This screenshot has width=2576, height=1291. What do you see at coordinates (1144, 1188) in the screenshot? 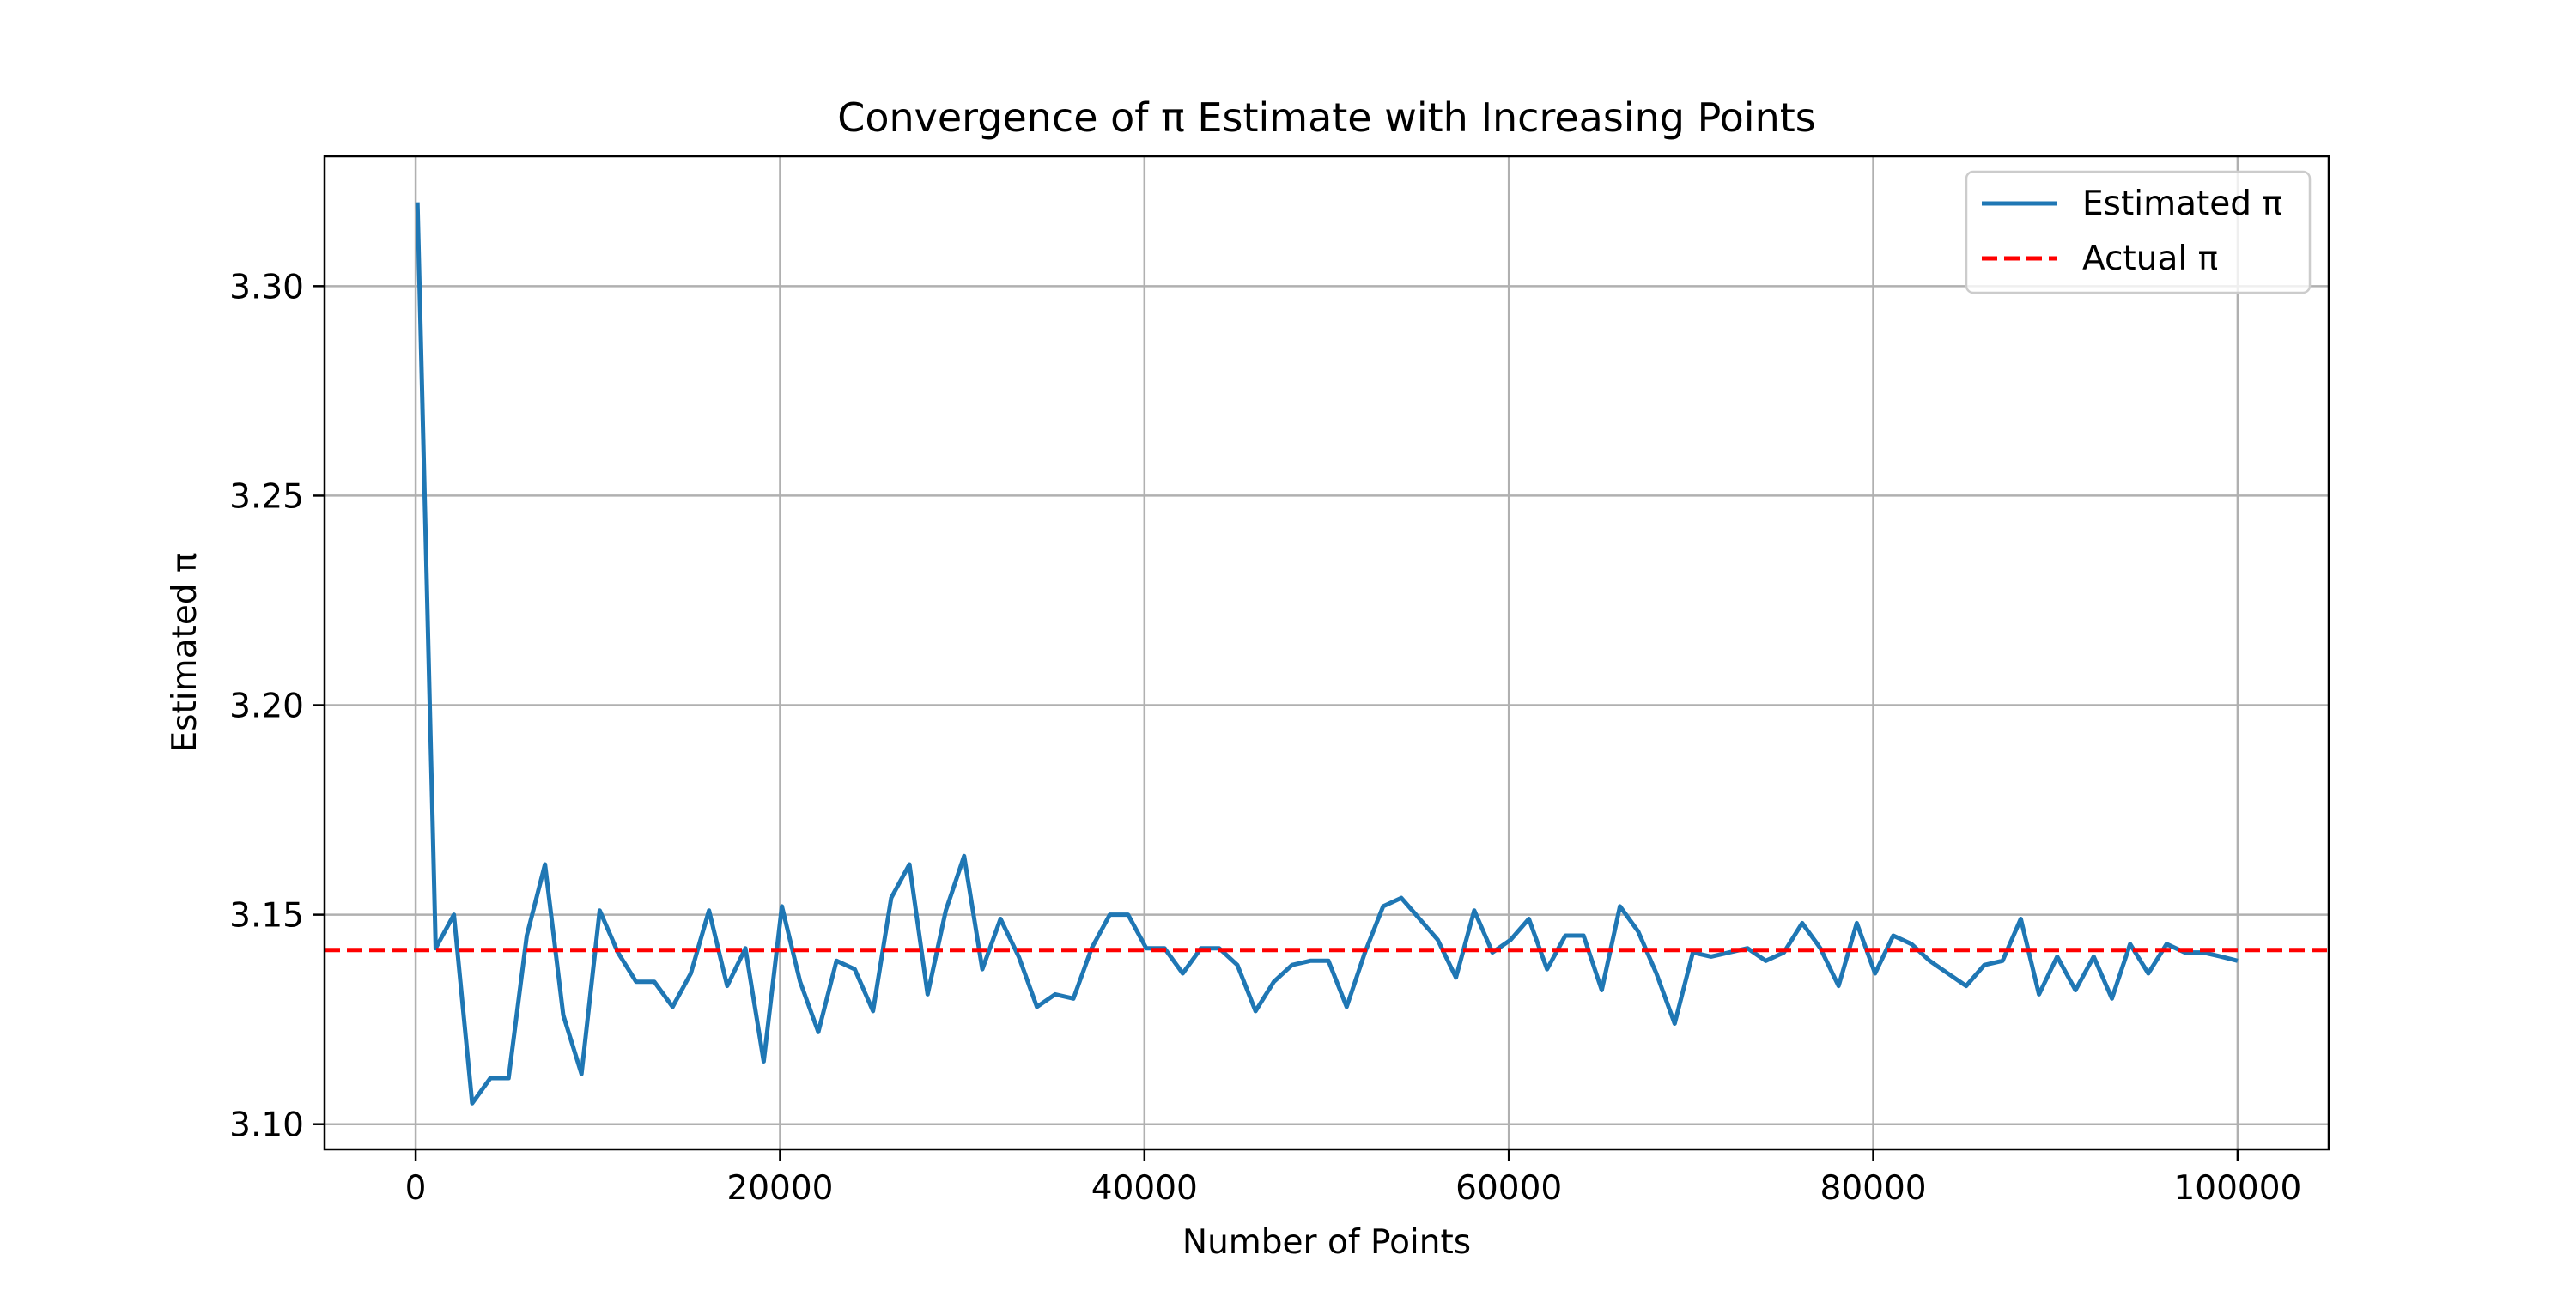
I see `x-tick-label: 40000` at bounding box center [1144, 1188].